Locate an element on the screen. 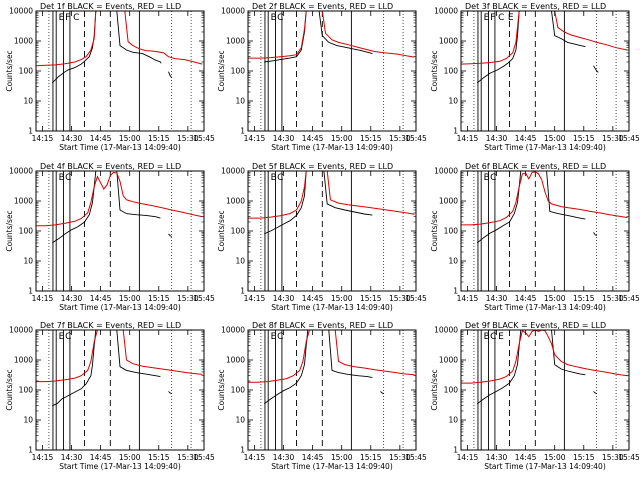  panel-title: Det 4f BLACK = Events, RED = LLD is located at coordinates (110, 166).